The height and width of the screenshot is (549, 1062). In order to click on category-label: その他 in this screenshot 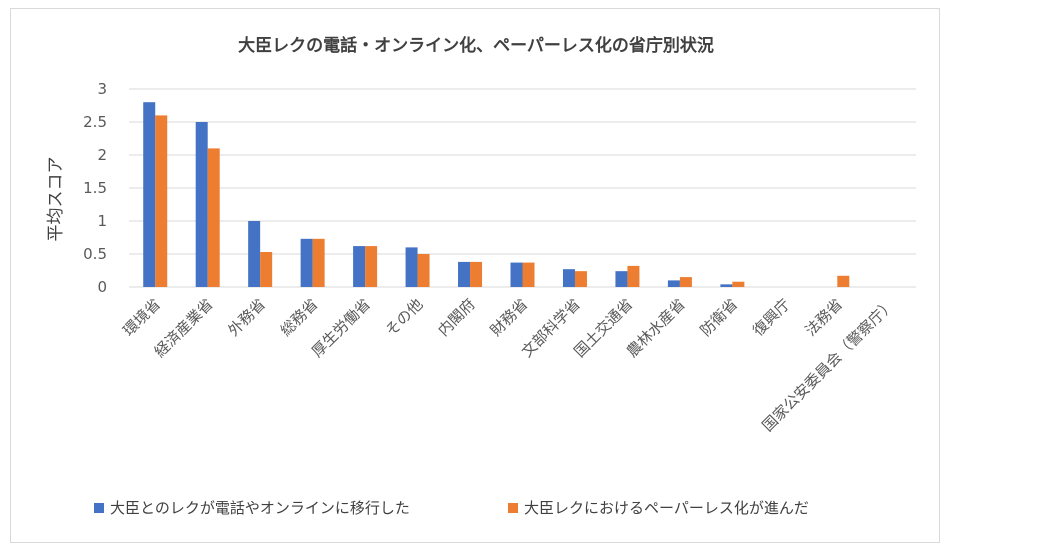, I will do `click(404, 317)`.